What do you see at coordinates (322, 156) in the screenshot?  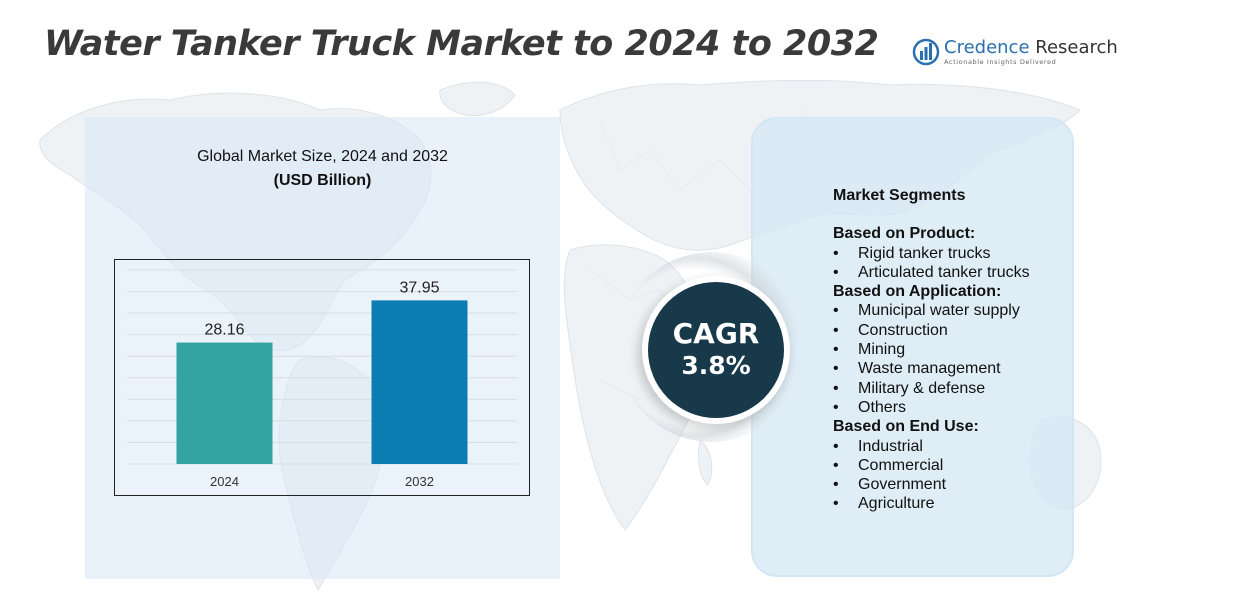 I see `chart-heading-line1: Global Market Size, 2024 and 2032` at bounding box center [322, 156].